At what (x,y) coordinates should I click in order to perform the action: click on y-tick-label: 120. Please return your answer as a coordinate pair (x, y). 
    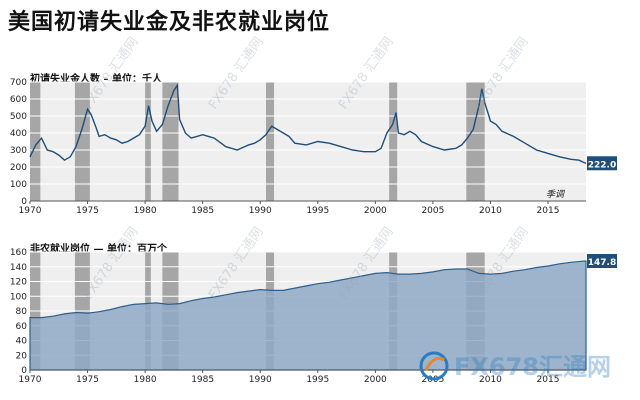
    Looking at the image, I should click on (18, 283).